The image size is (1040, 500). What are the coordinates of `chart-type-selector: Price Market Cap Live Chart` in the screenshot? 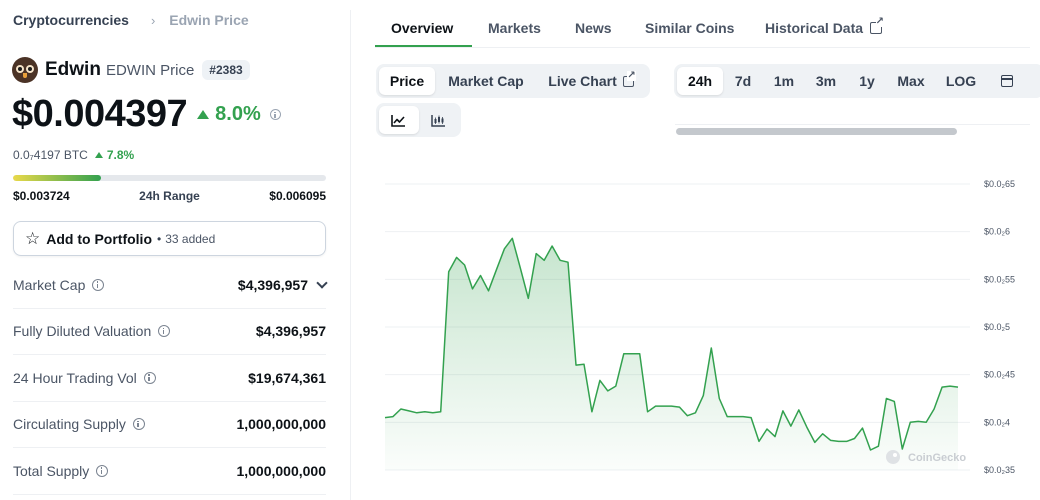 It's located at (513, 81).